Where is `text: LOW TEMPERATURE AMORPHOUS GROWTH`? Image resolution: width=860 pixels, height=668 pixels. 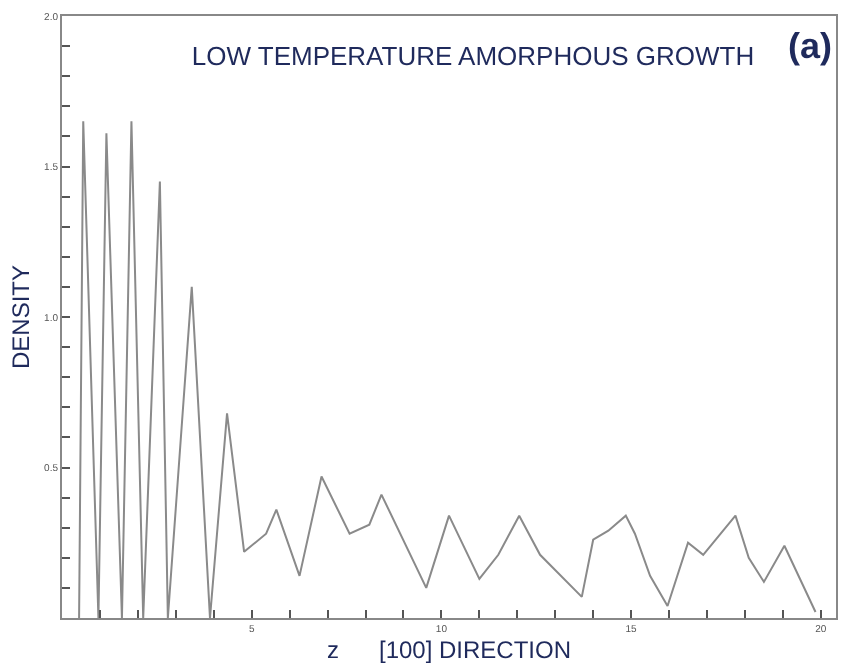
text: LOW TEMPERATURE AMORPHOUS GROWTH is located at coordinates (473, 55).